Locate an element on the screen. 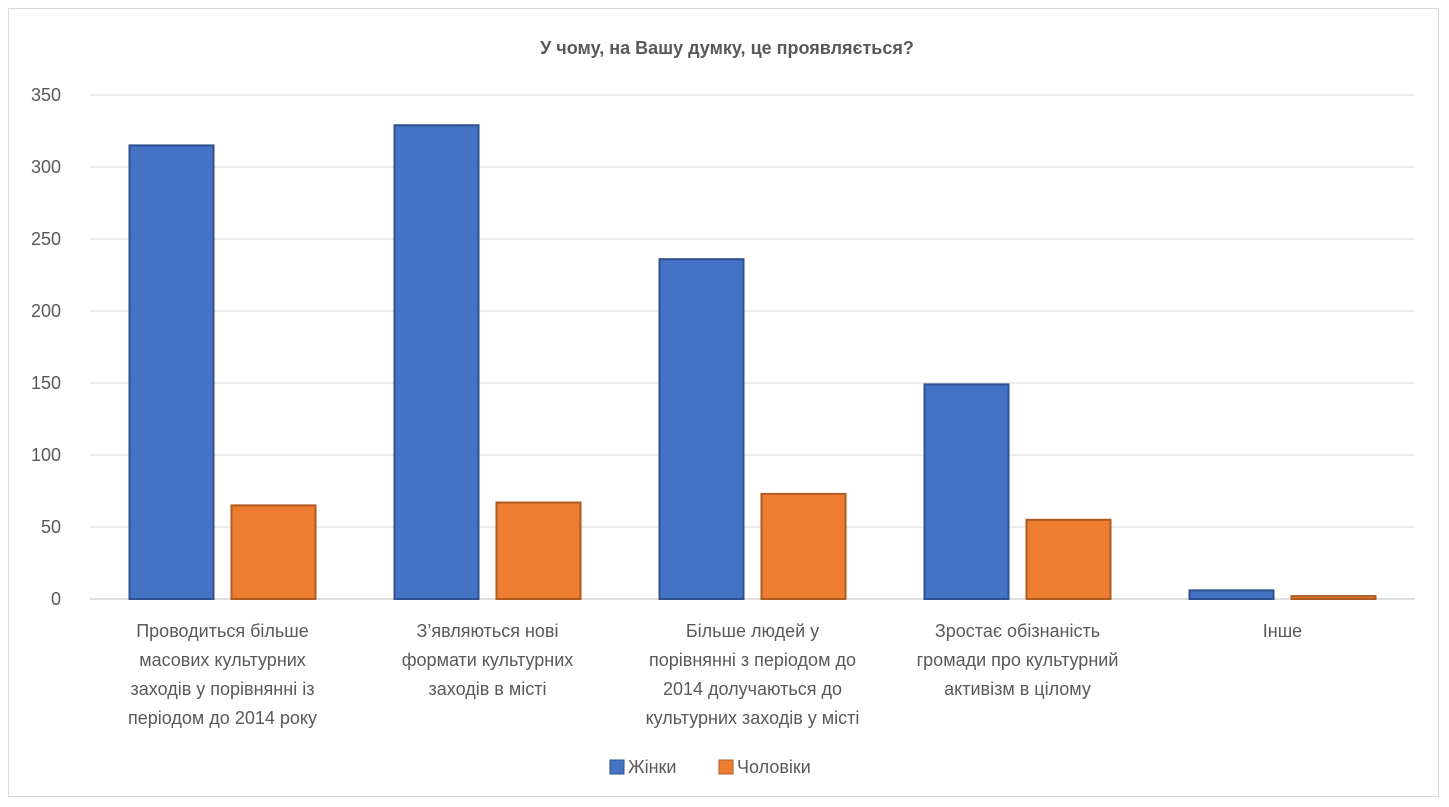 This screenshot has height=807, width=1449. x-category-label: З’являються нові is located at coordinates (487, 631).